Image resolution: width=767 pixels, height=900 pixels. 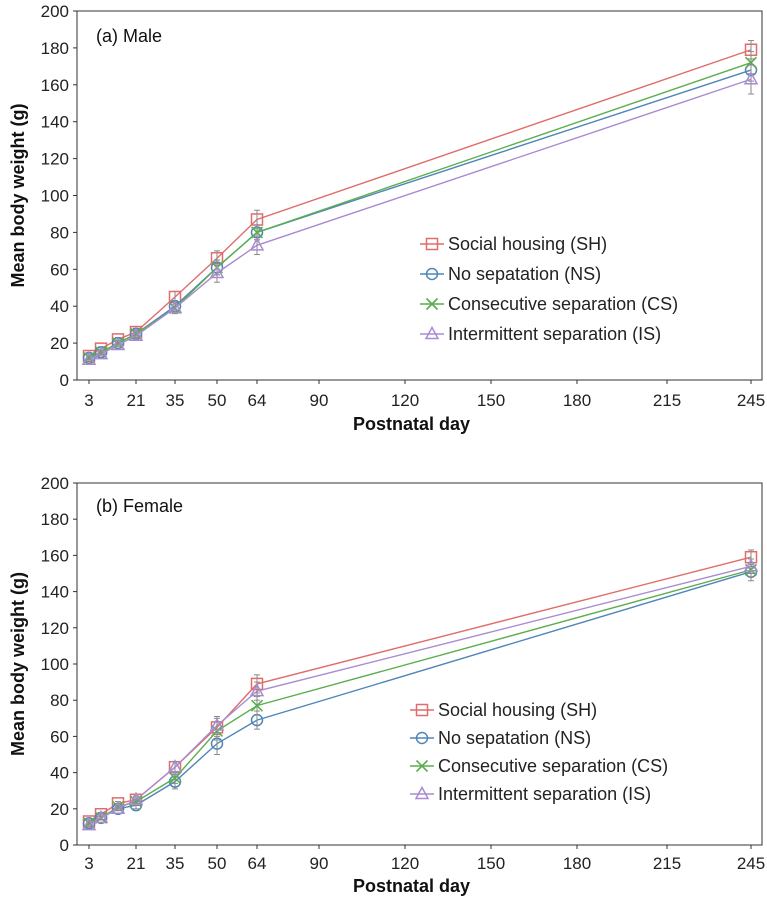 I want to click on panel-title: (a) Male, so click(x=129, y=36).